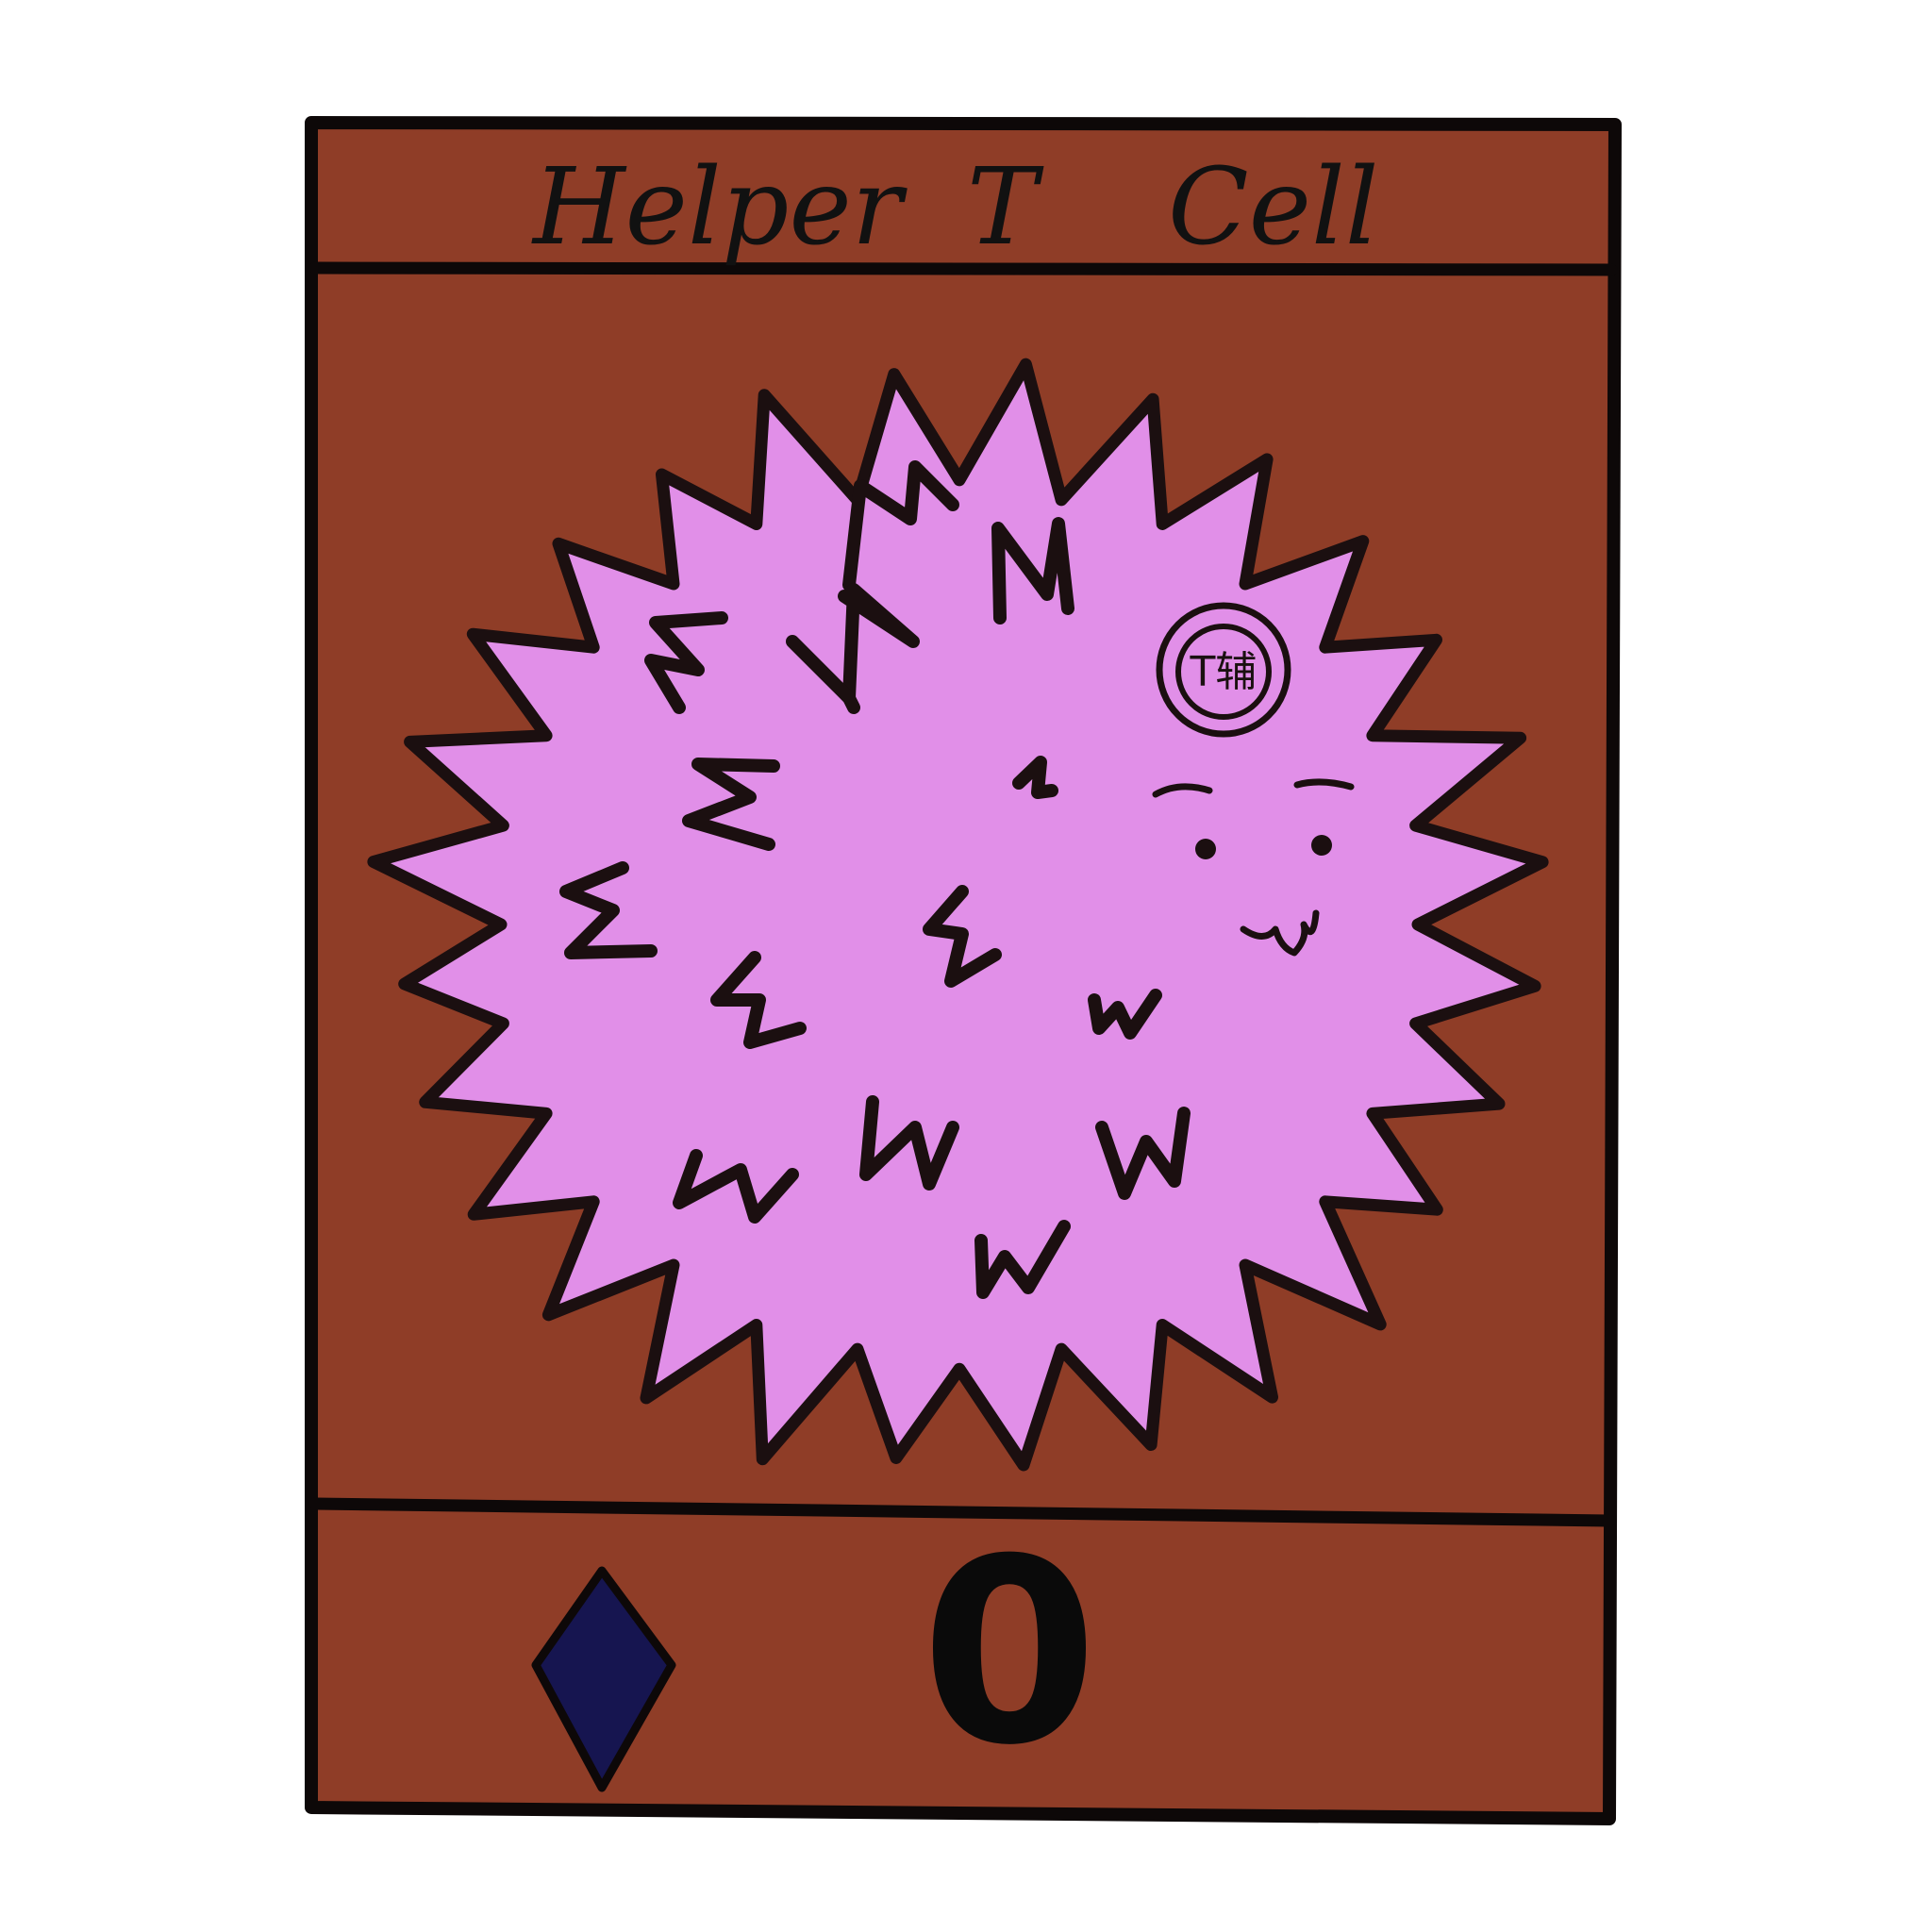 The height and width of the screenshot is (1932, 1932). I want to click on blue-diamond-gem-icon, so click(604, 1679).